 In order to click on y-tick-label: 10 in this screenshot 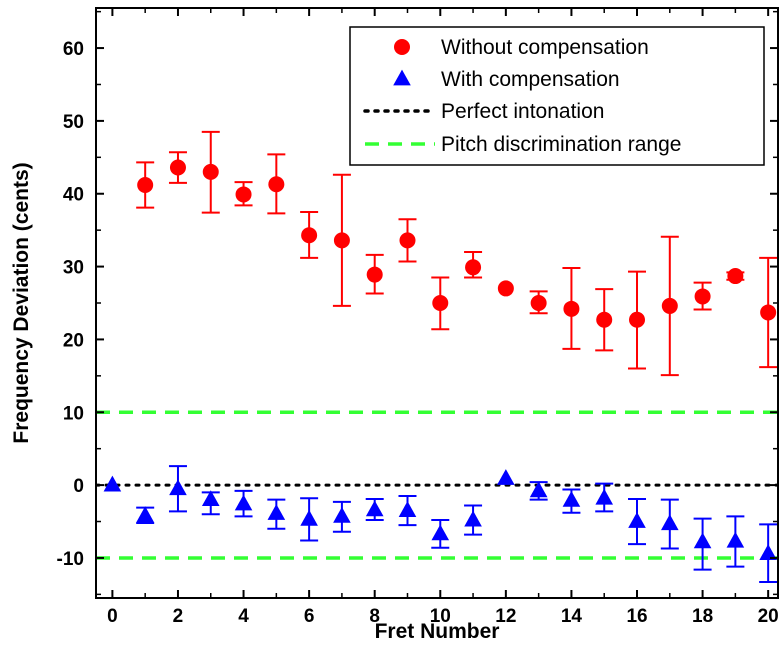, I will do `click(73, 413)`.